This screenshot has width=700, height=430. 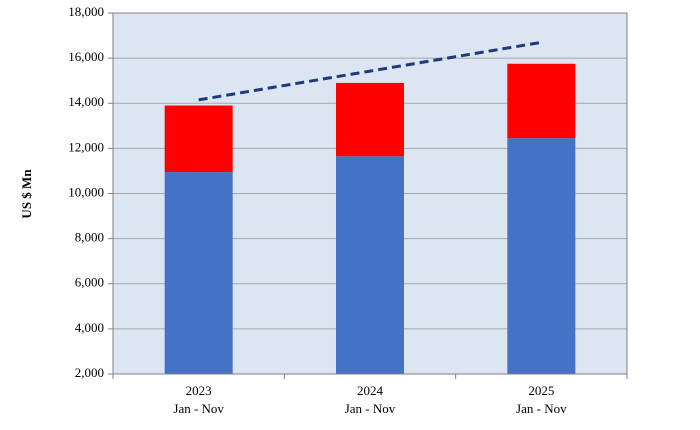 What do you see at coordinates (26, 194) in the screenshot?
I see `y-axis-label: US $ Mn` at bounding box center [26, 194].